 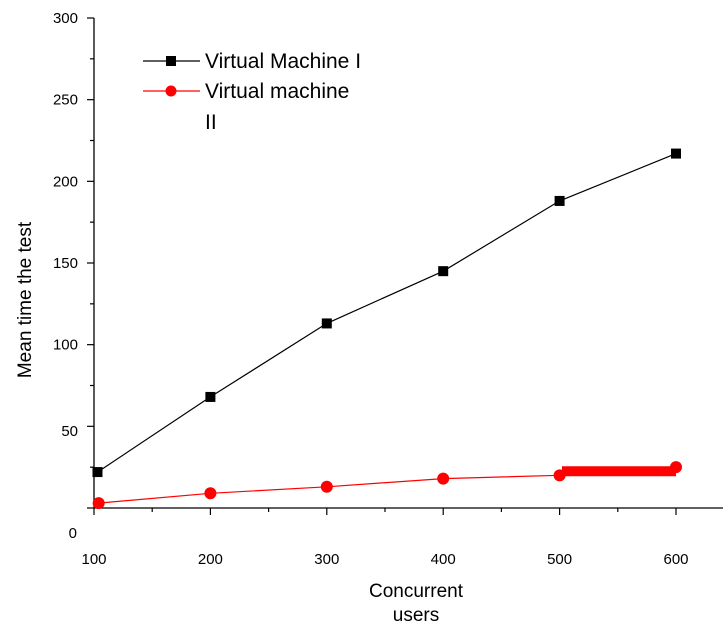 What do you see at coordinates (326, 559) in the screenshot?
I see `x-tick-label-300: 300` at bounding box center [326, 559].